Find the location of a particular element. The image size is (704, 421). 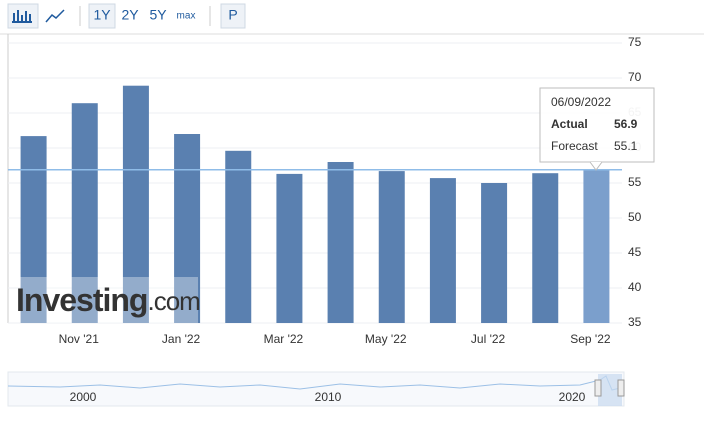

range-button: 5Y is located at coordinates (158, 15).